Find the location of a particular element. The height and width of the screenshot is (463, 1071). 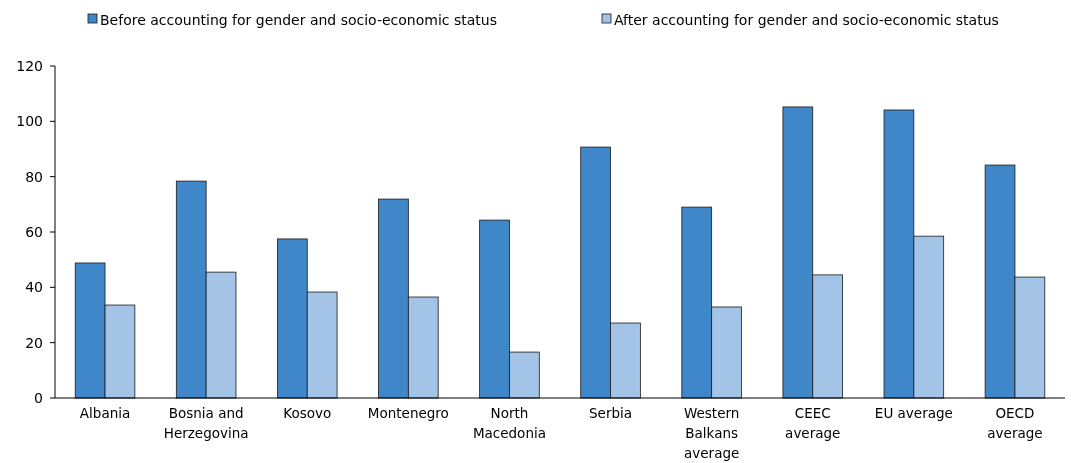

x-tick-label: Albania is located at coordinates (105, 413).